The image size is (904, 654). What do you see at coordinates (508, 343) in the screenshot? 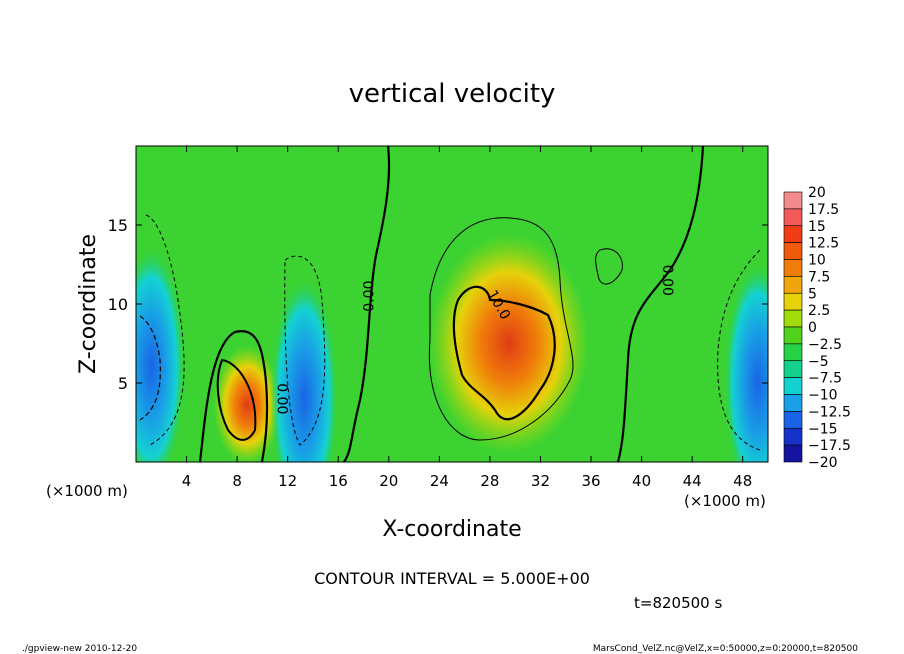
I see `updraft-region` at bounding box center [508, 343].